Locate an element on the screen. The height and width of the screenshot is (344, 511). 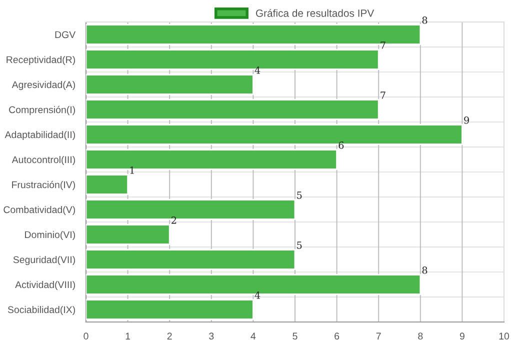
y-tick-label: Receptividad(R) is located at coordinates (40, 61).